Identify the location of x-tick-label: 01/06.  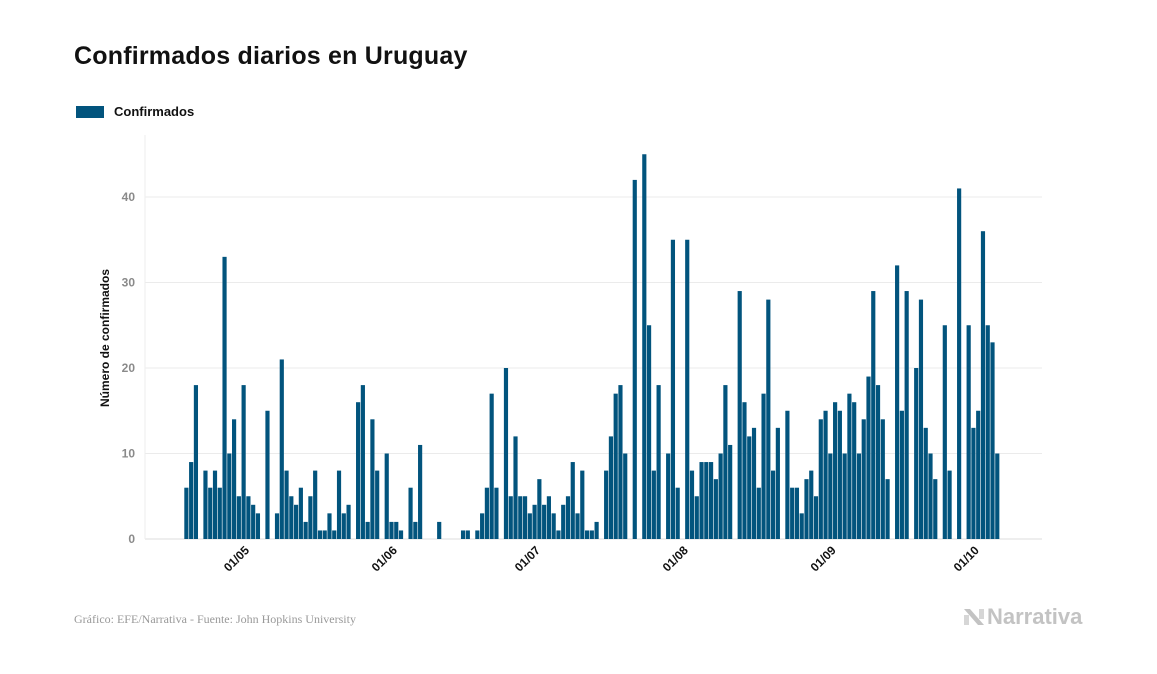
(384, 558).